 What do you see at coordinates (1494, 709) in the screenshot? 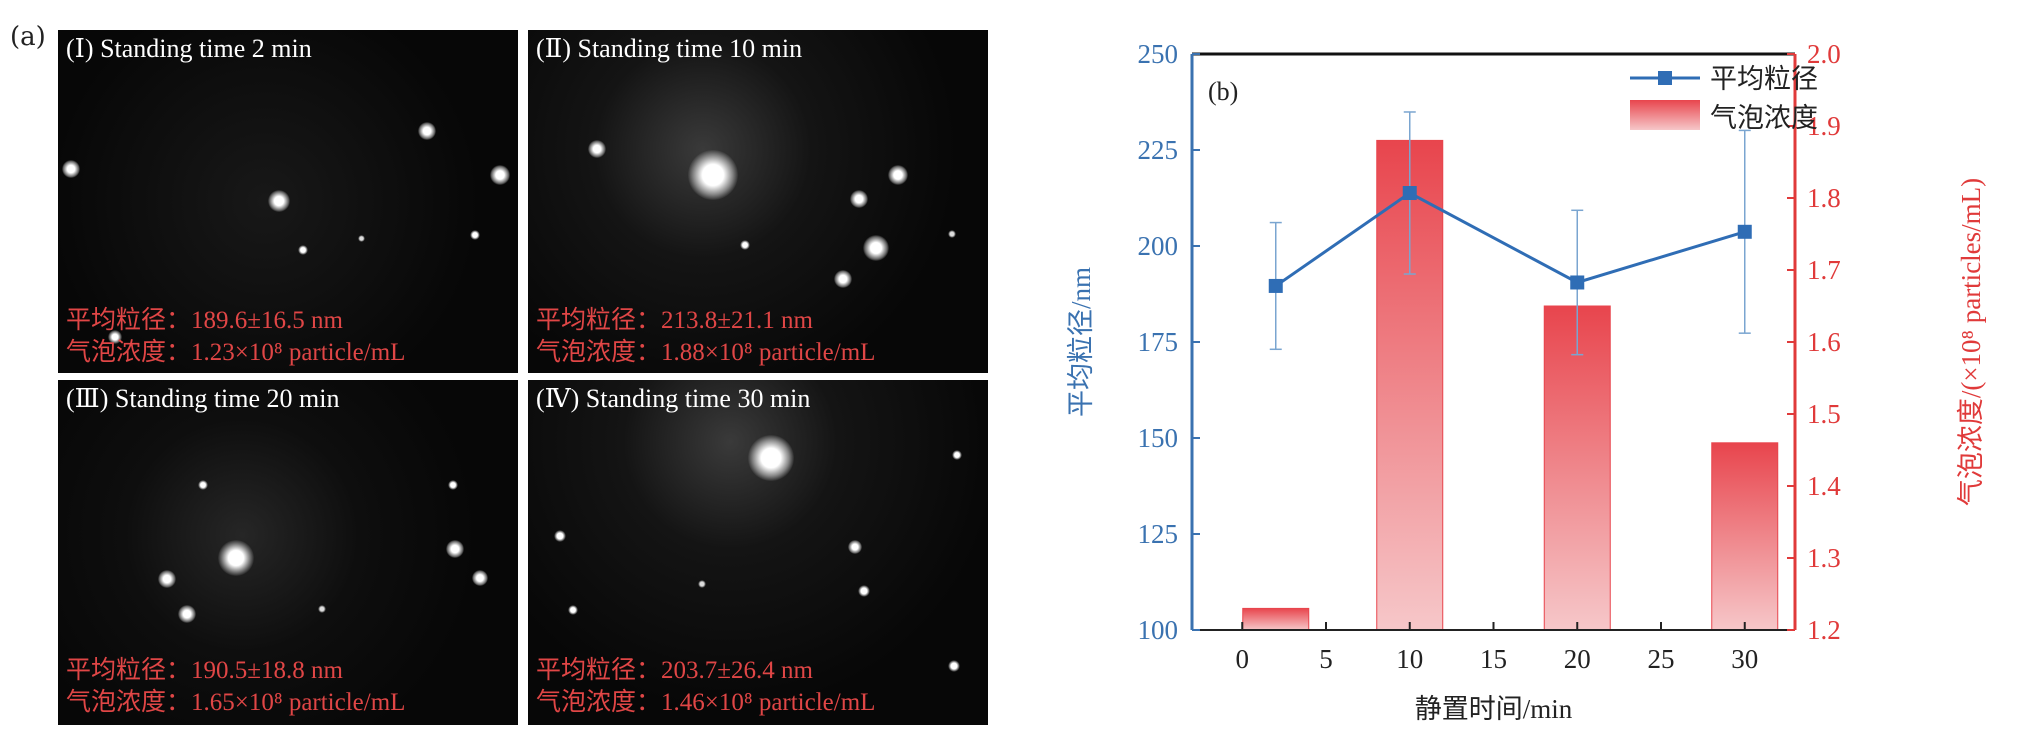
I see `x-axis-label: 静置时间/min` at bounding box center [1494, 709].